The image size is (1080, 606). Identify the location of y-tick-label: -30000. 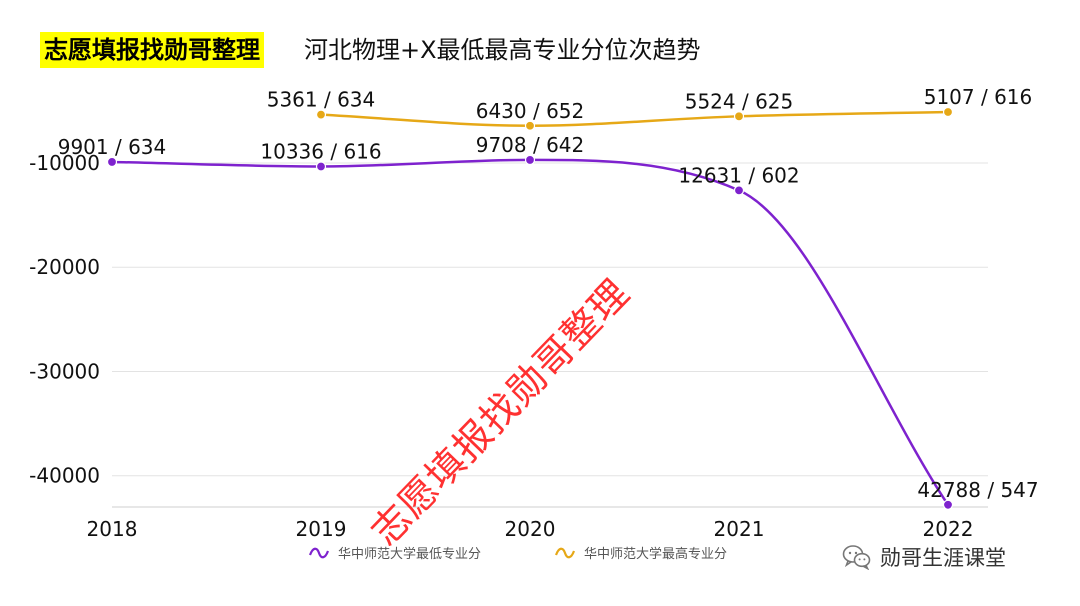
(64, 371).